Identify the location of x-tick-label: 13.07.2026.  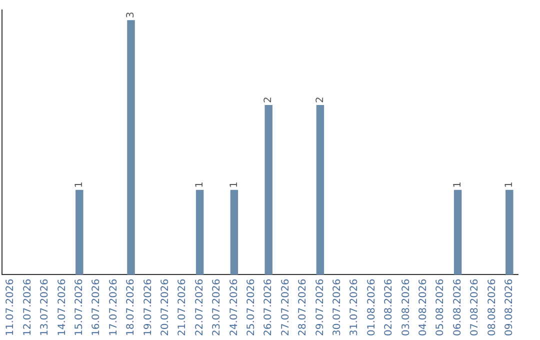
(45, 307).